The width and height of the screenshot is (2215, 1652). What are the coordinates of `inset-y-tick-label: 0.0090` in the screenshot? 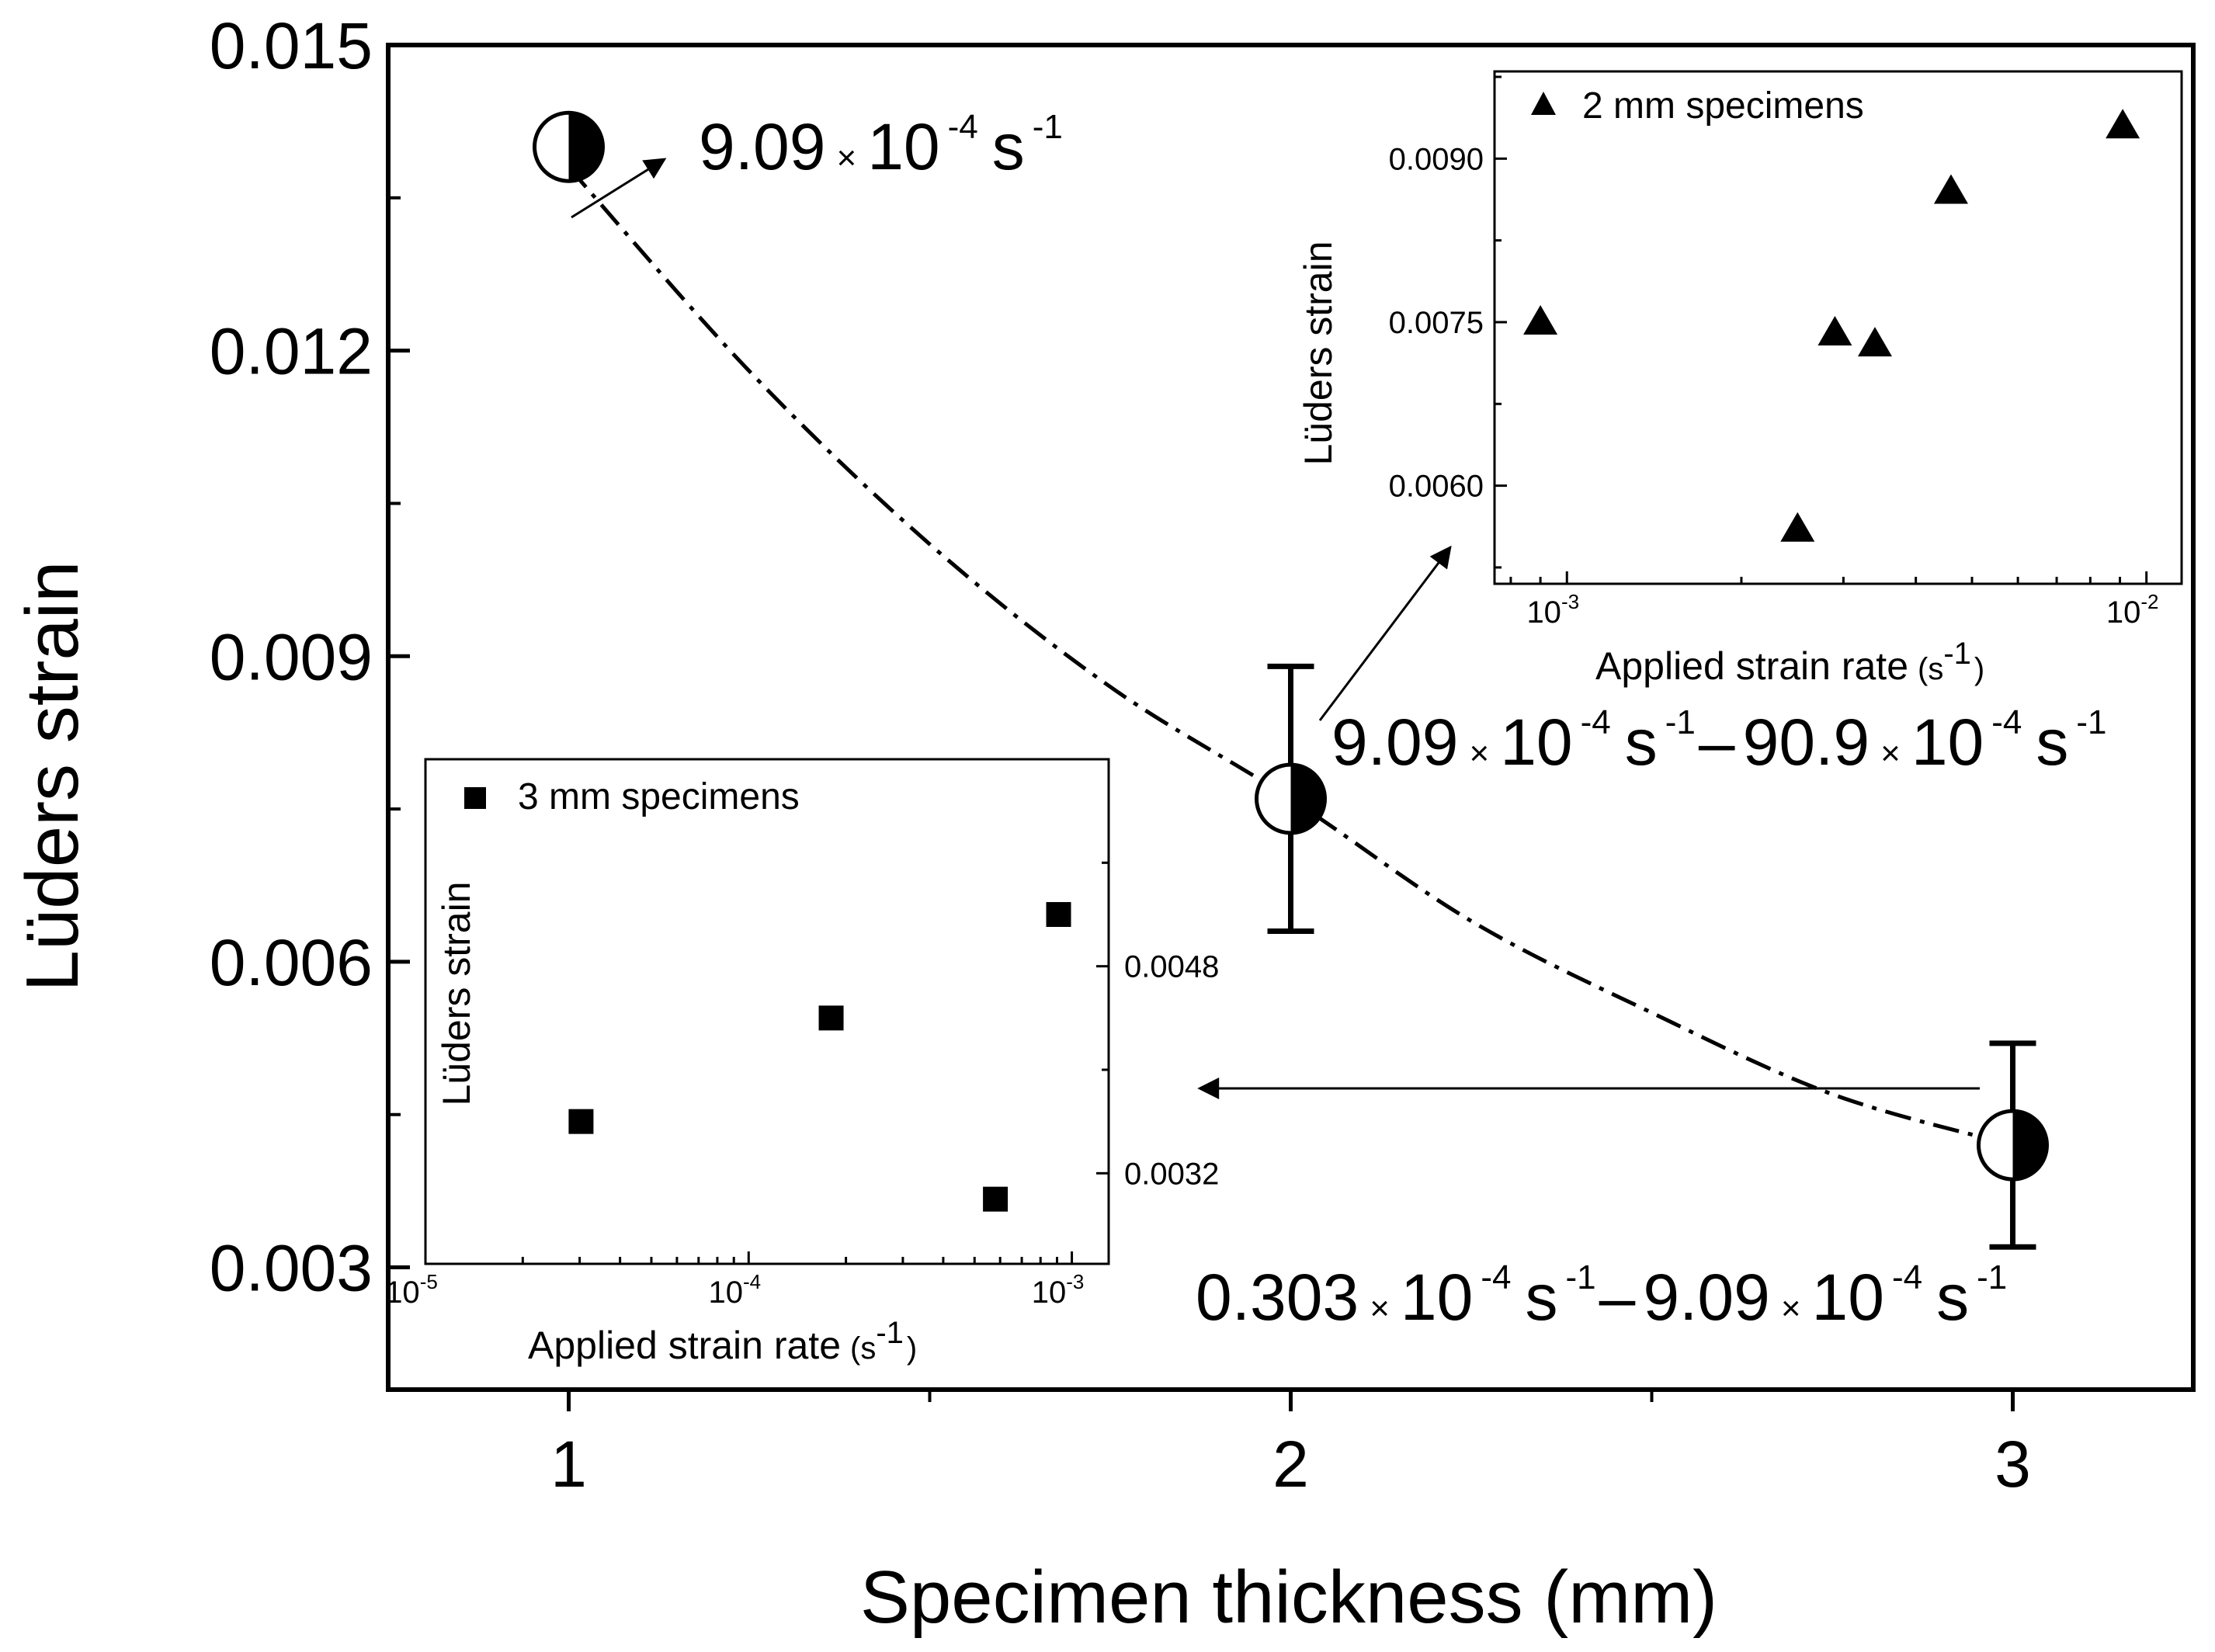 It's located at (1436, 159).